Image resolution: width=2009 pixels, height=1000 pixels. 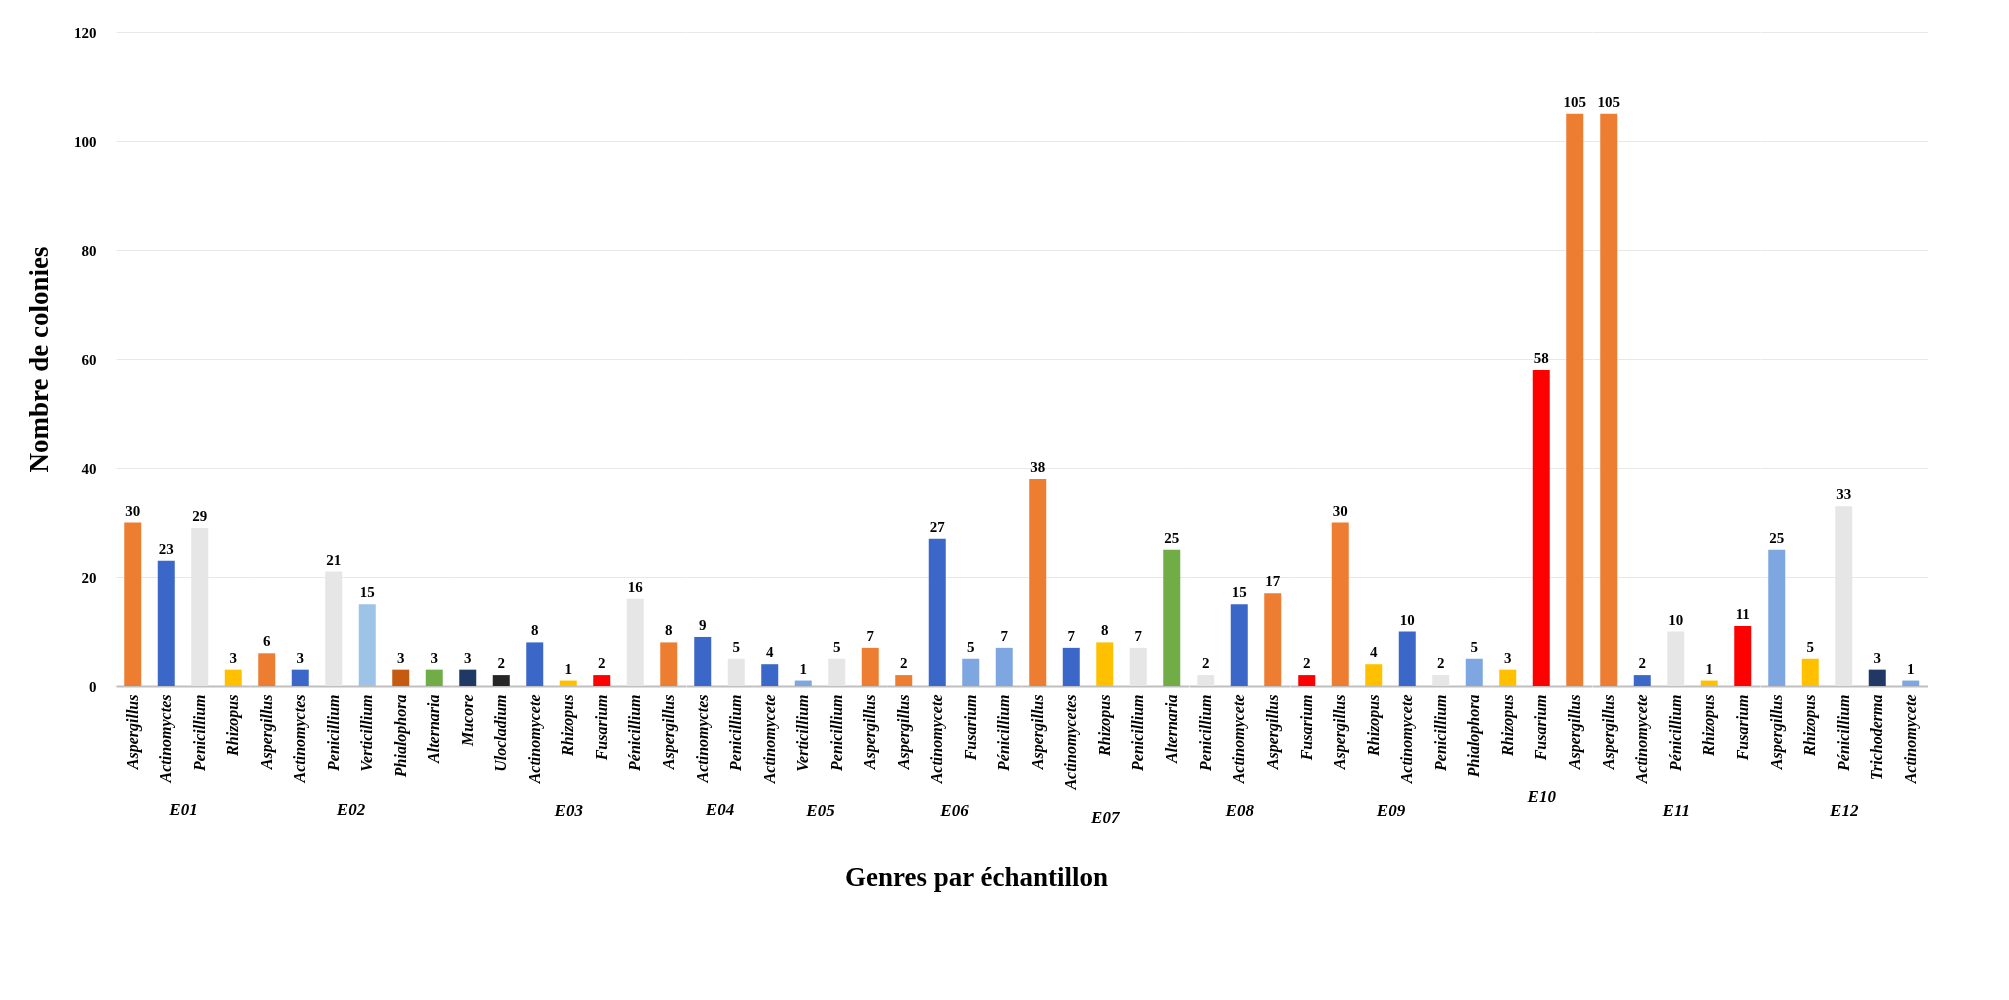 What do you see at coordinates (1474, 736) in the screenshot?
I see `x-tick-label: Phialophora` at bounding box center [1474, 736].